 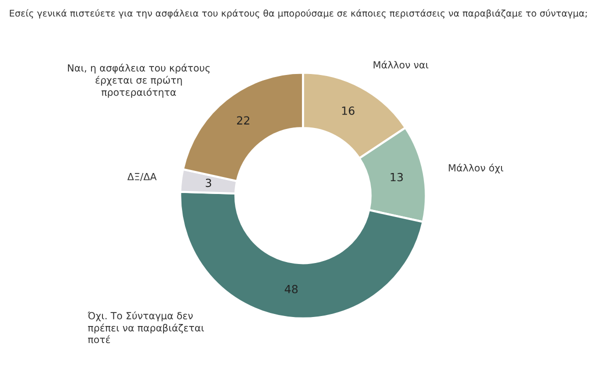 What do you see at coordinates (209, 183) in the screenshot?
I see `data-label: 3` at bounding box center [209, 183].